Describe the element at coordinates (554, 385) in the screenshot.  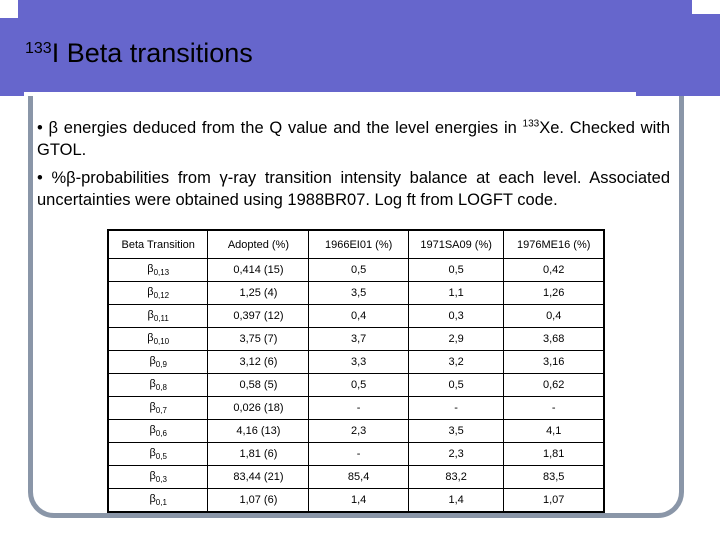
I see `cell-1976me16: 0,62` at that location.